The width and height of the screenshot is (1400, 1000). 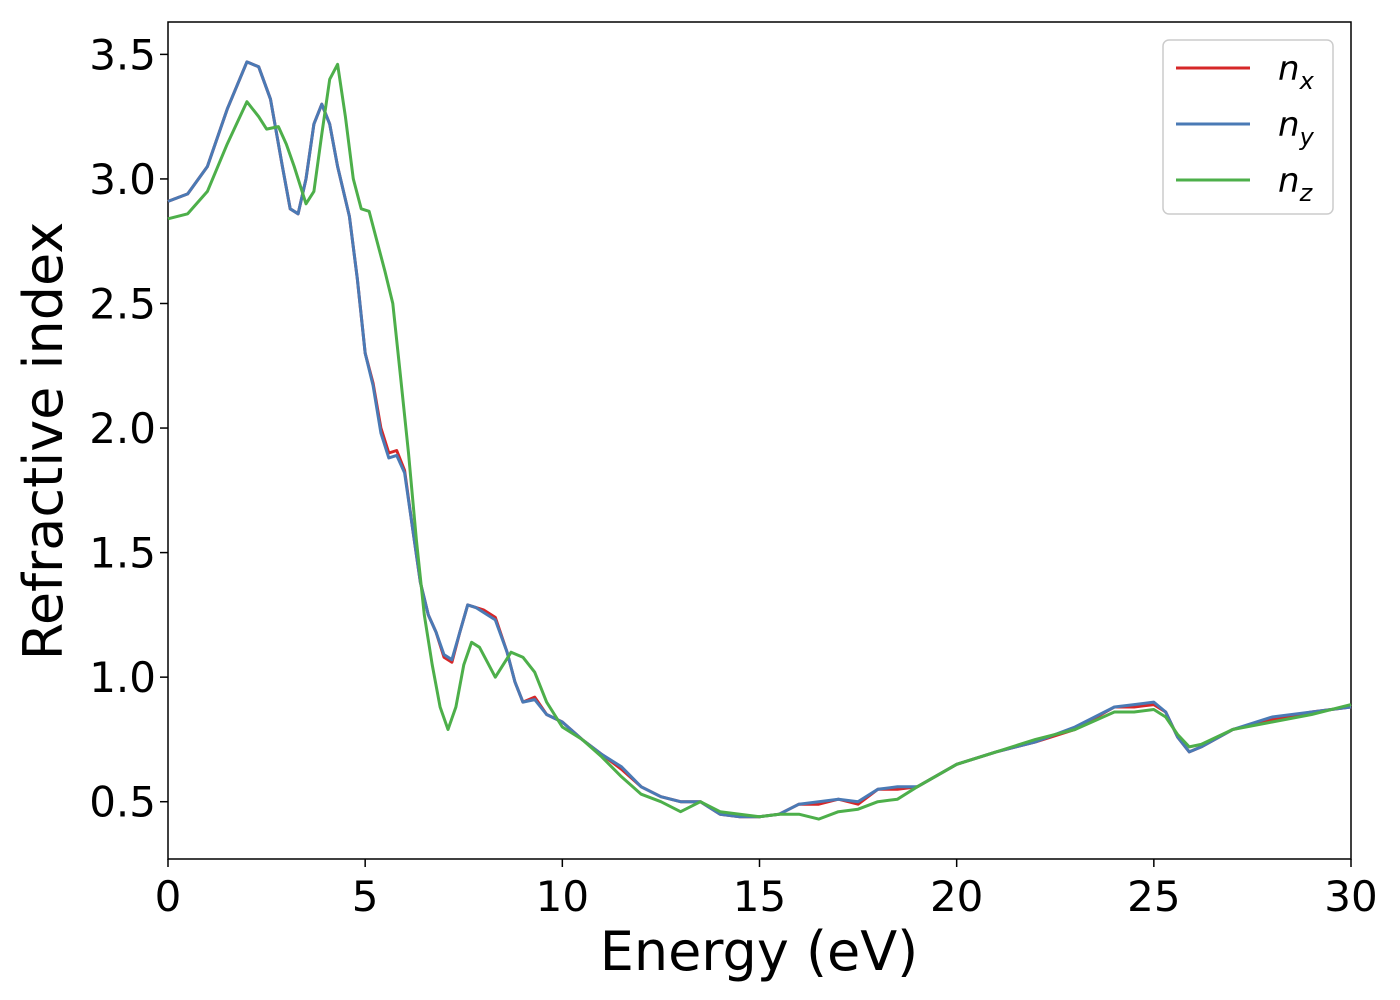 What do you see at coordinates (43, 441) in the screenshot?
I see `y-axis-label: Refractive index` at bounding box center [43, 441].